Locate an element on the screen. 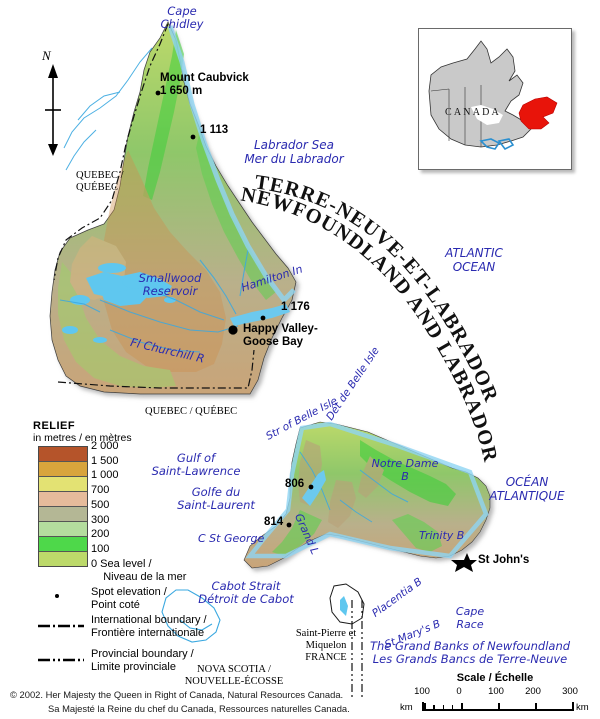 The image size is (600, 719). legend-tick-2000: 2 000 is located at coordinates (105, 446).